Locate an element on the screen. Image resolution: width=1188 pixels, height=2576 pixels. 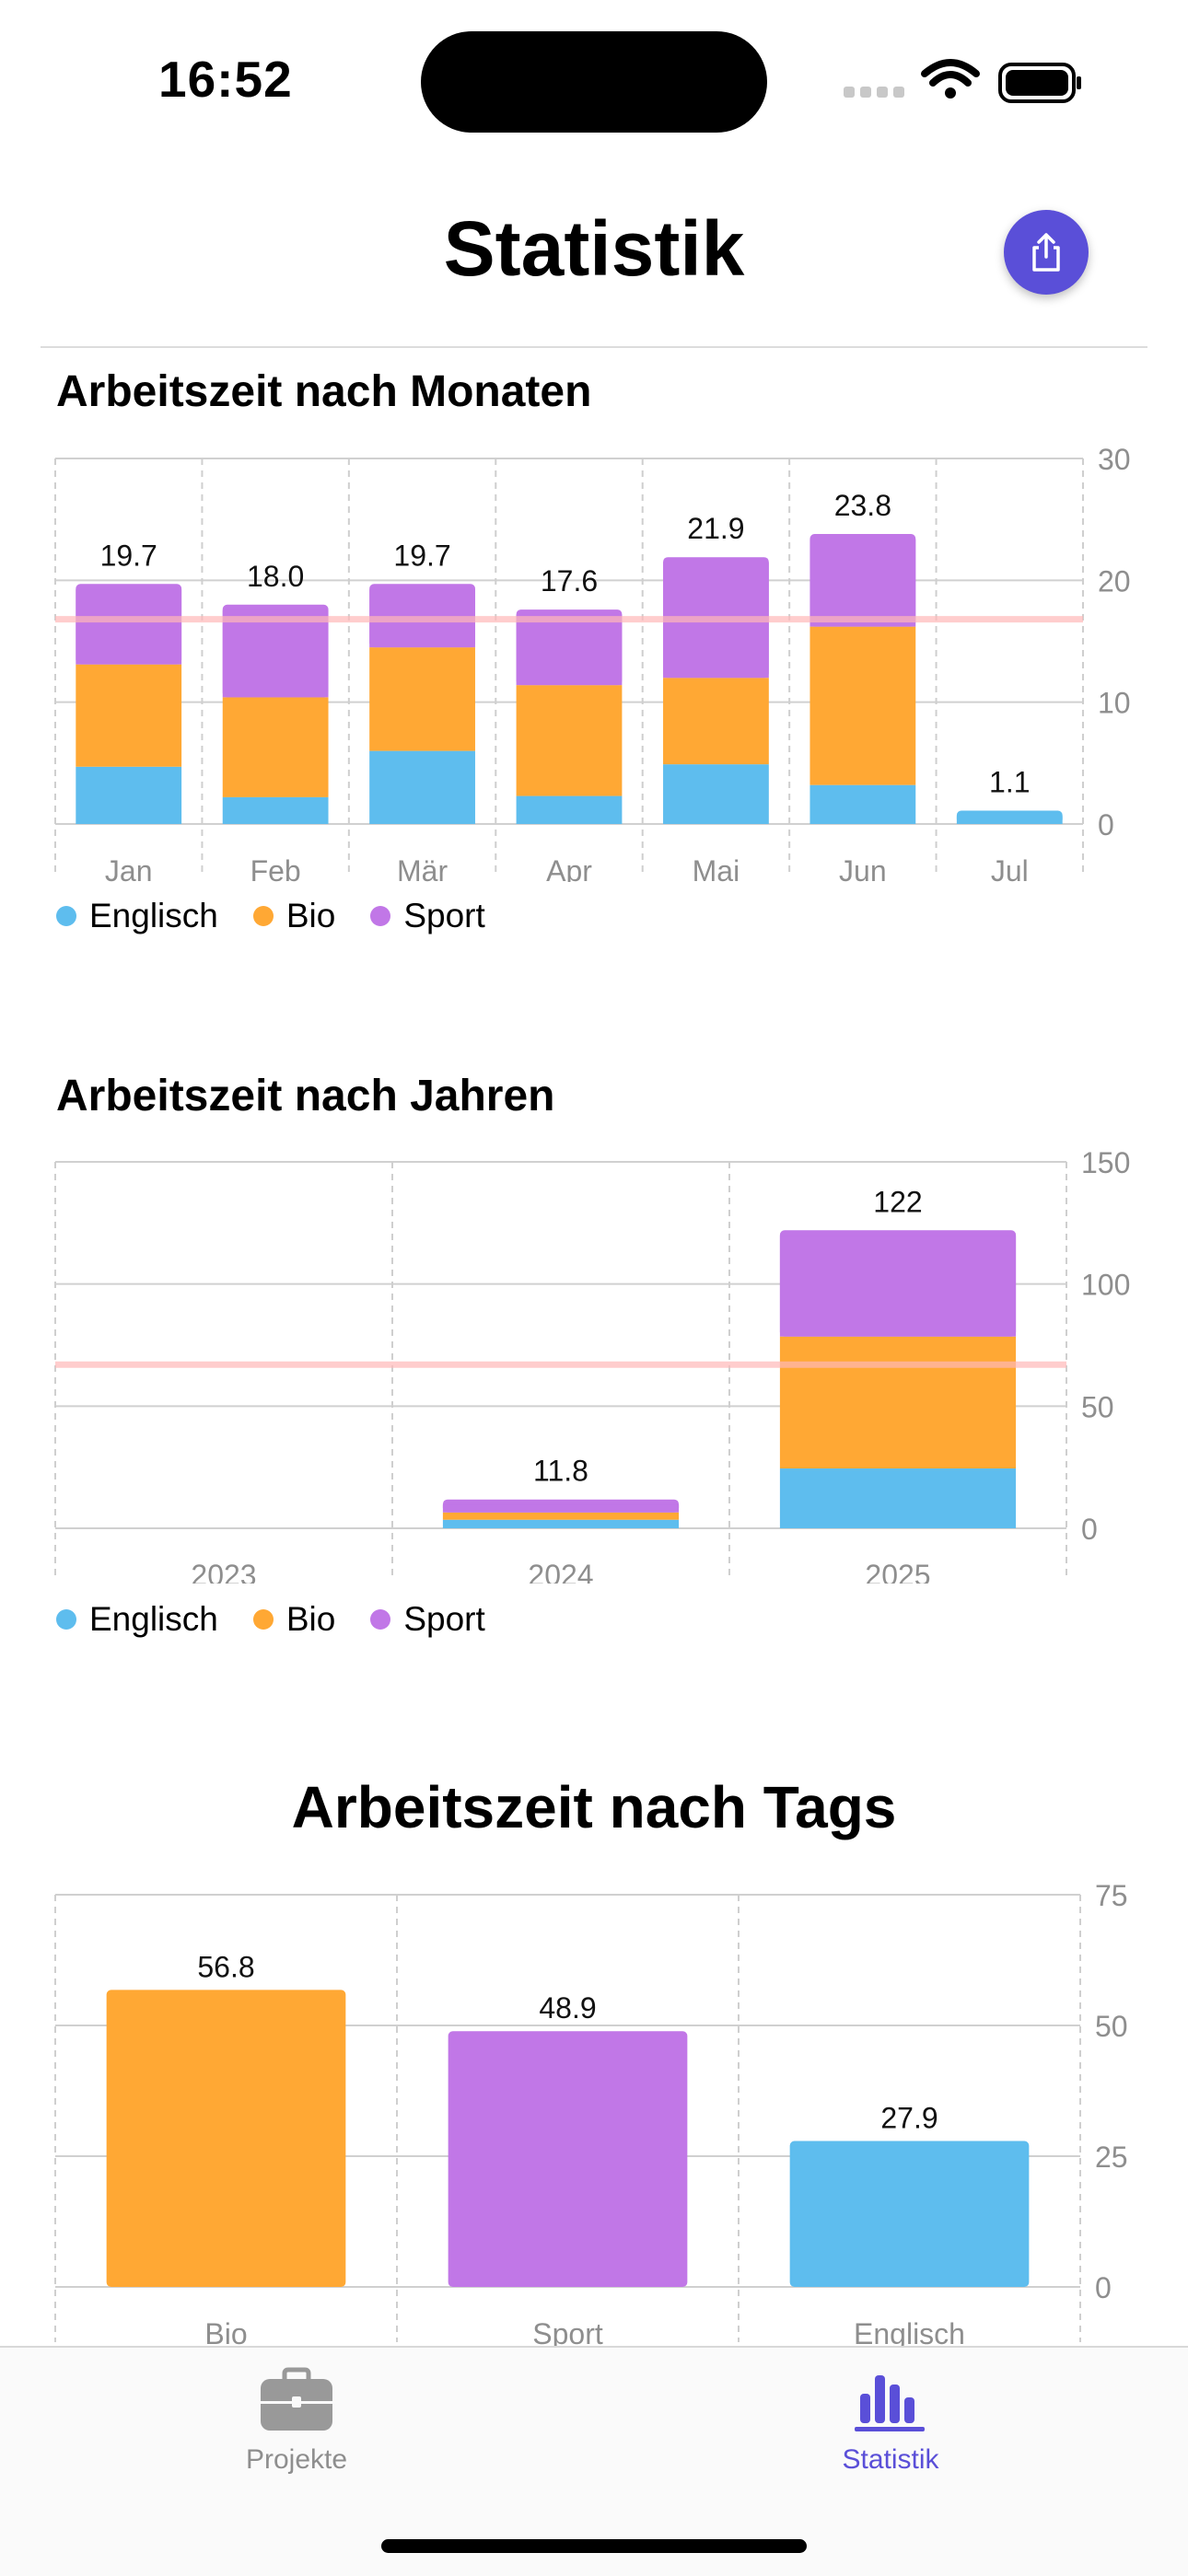
bar-total-label: 1.1 is located at coordinates (1010, 781).